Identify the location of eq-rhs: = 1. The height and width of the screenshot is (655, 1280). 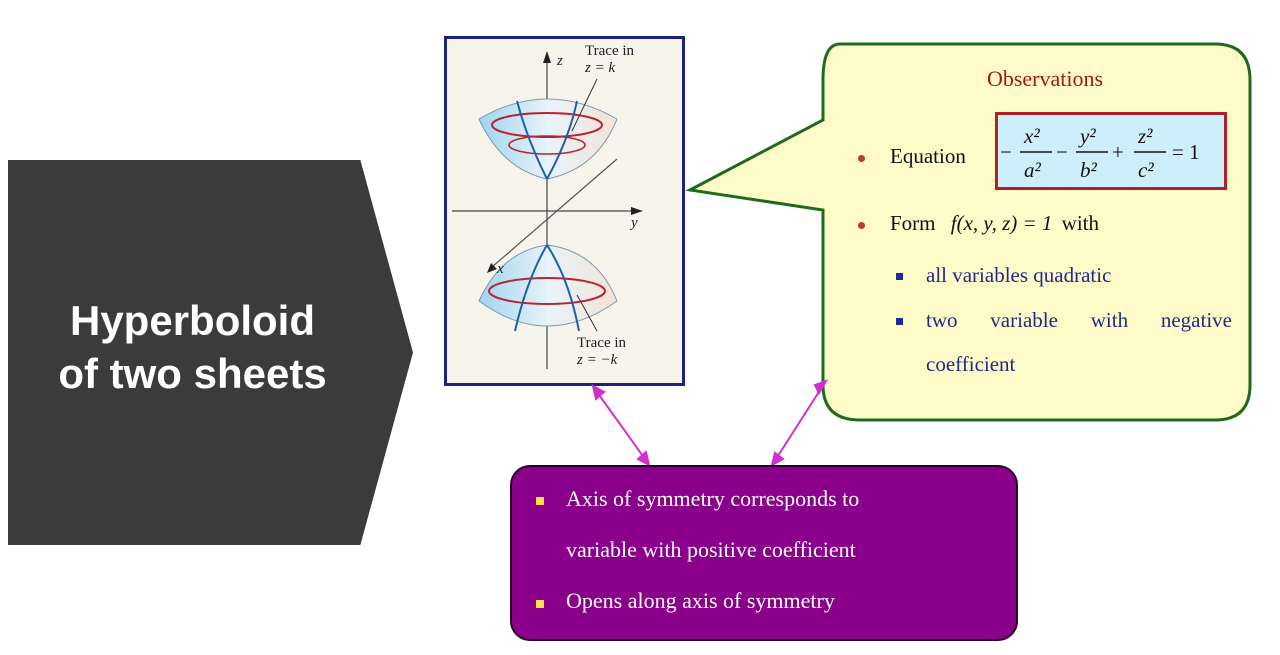
(1186, 152).